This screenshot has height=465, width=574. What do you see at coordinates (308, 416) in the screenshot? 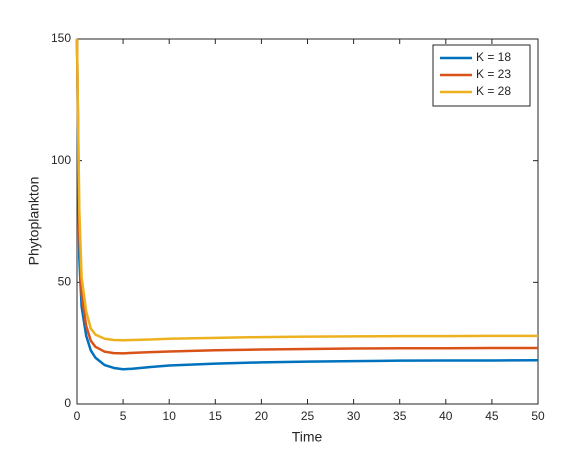
I see `x-tick-label: 25` at bounding box center [308, 416].